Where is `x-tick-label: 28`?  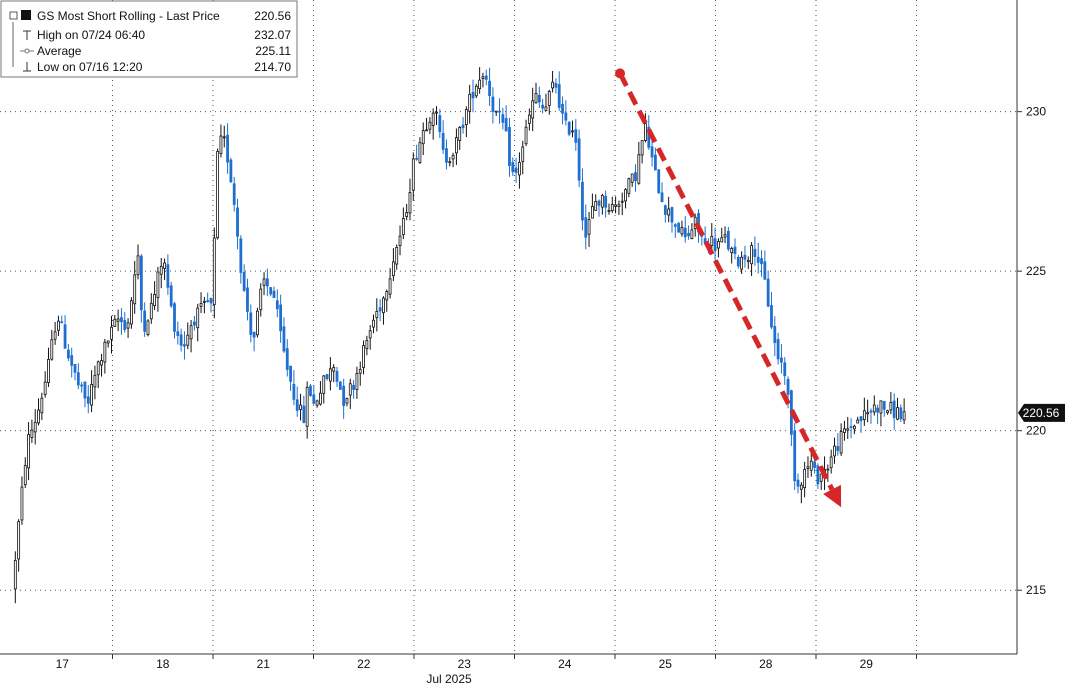 x-tick-label: 28 is located at coordinates (766, 664).